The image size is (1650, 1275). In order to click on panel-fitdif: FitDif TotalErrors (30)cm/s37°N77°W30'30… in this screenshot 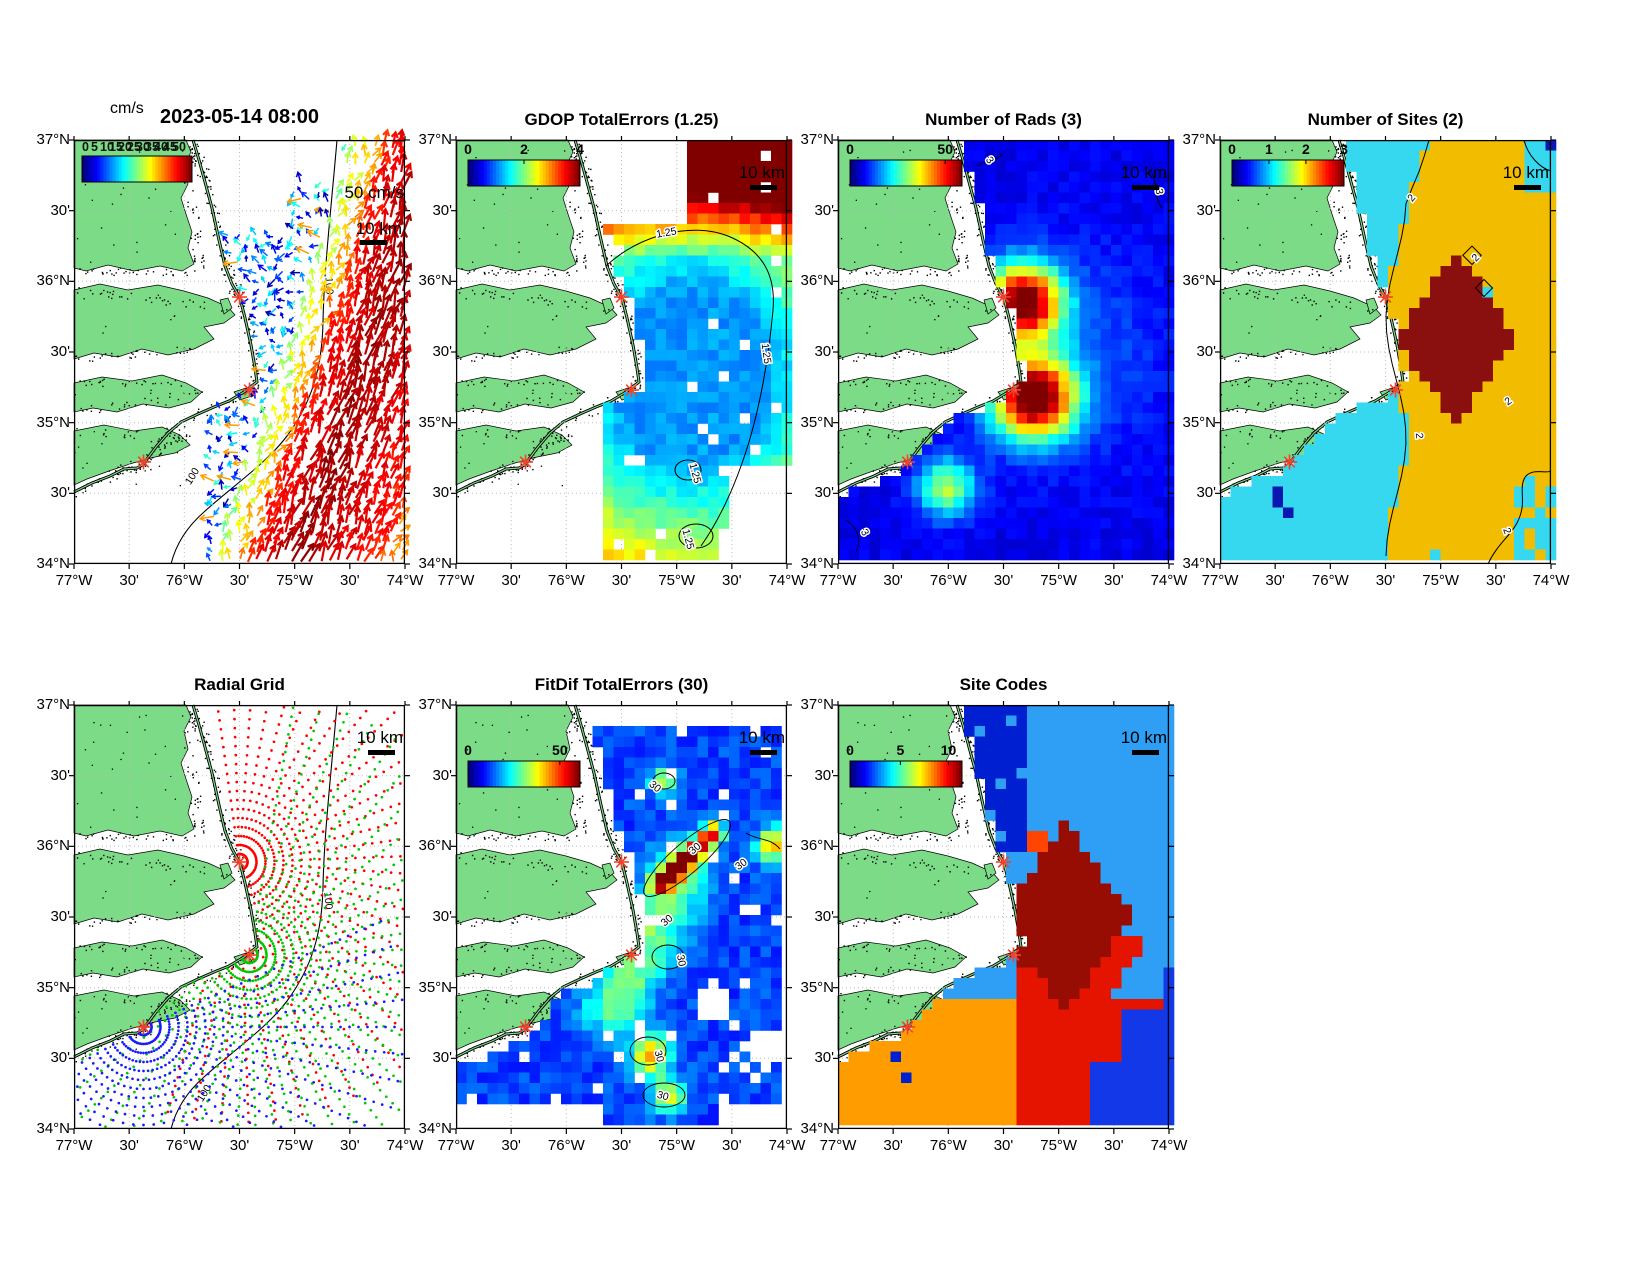, I will do `click(620, 937)`.